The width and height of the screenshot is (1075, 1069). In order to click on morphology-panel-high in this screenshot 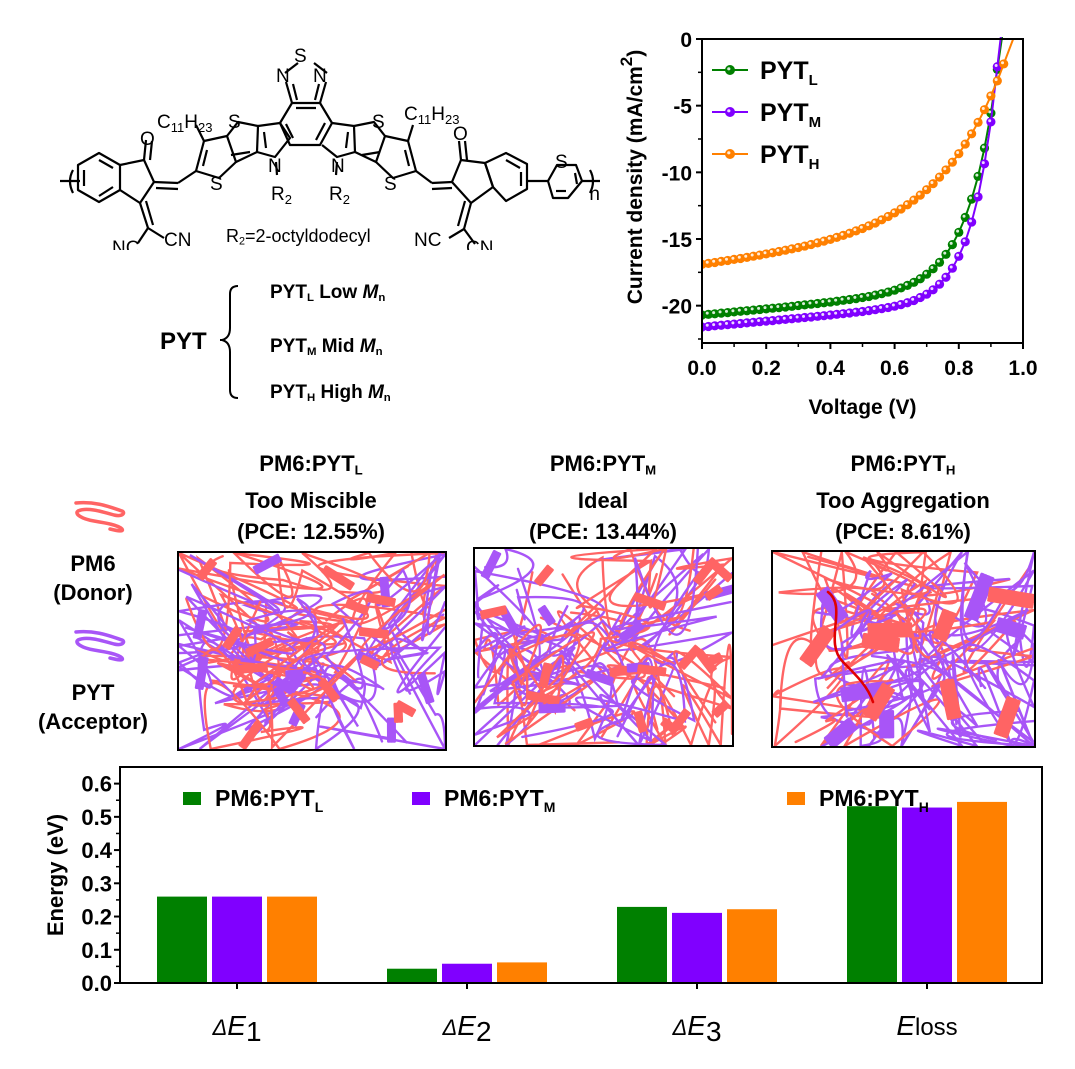, I will do `click(905, 649)`.